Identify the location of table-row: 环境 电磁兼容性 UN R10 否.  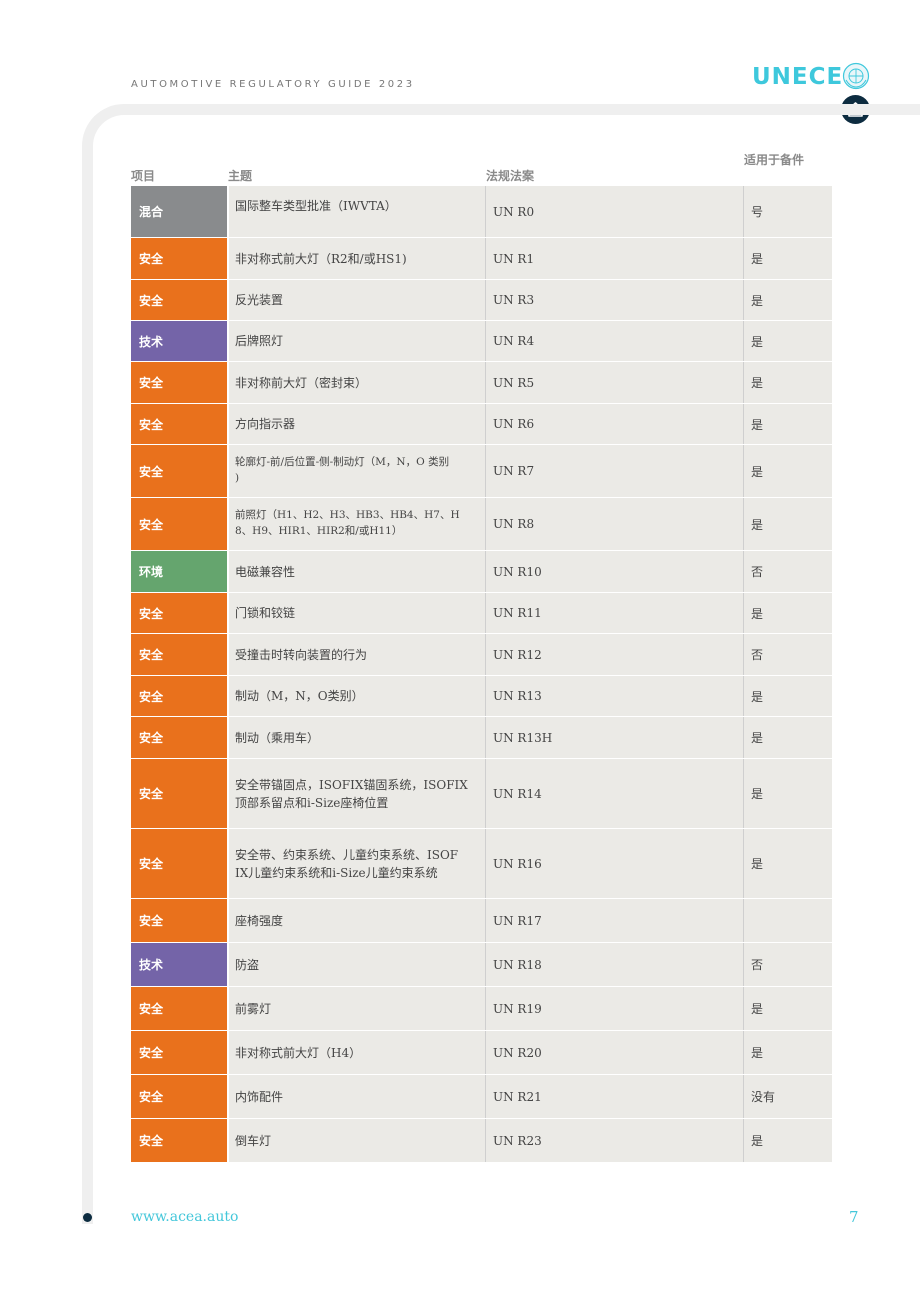
(481, 572).